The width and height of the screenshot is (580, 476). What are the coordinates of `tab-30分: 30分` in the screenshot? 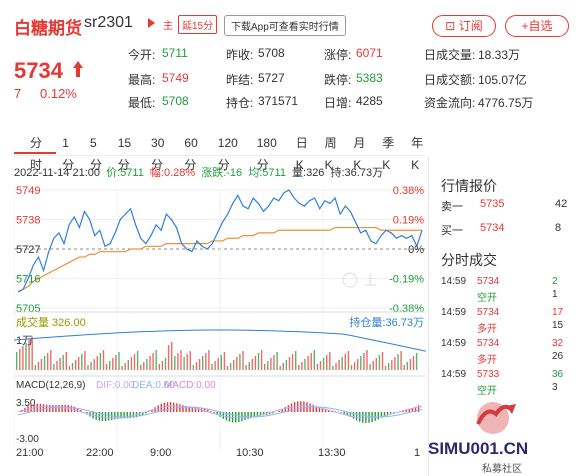 It's located at (158, 154).